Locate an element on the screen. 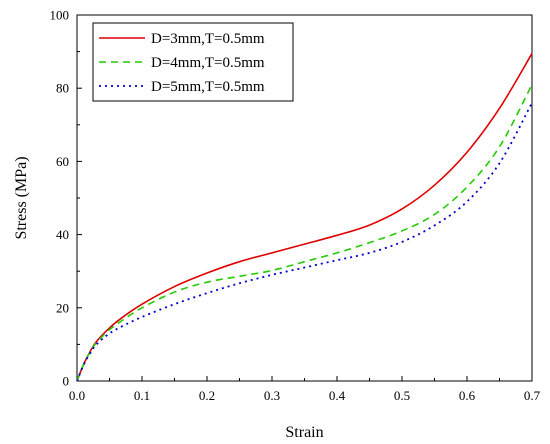 This screenshot has width=550, height=444. y-tick-label: 80 is located at coordinates (62, 88).